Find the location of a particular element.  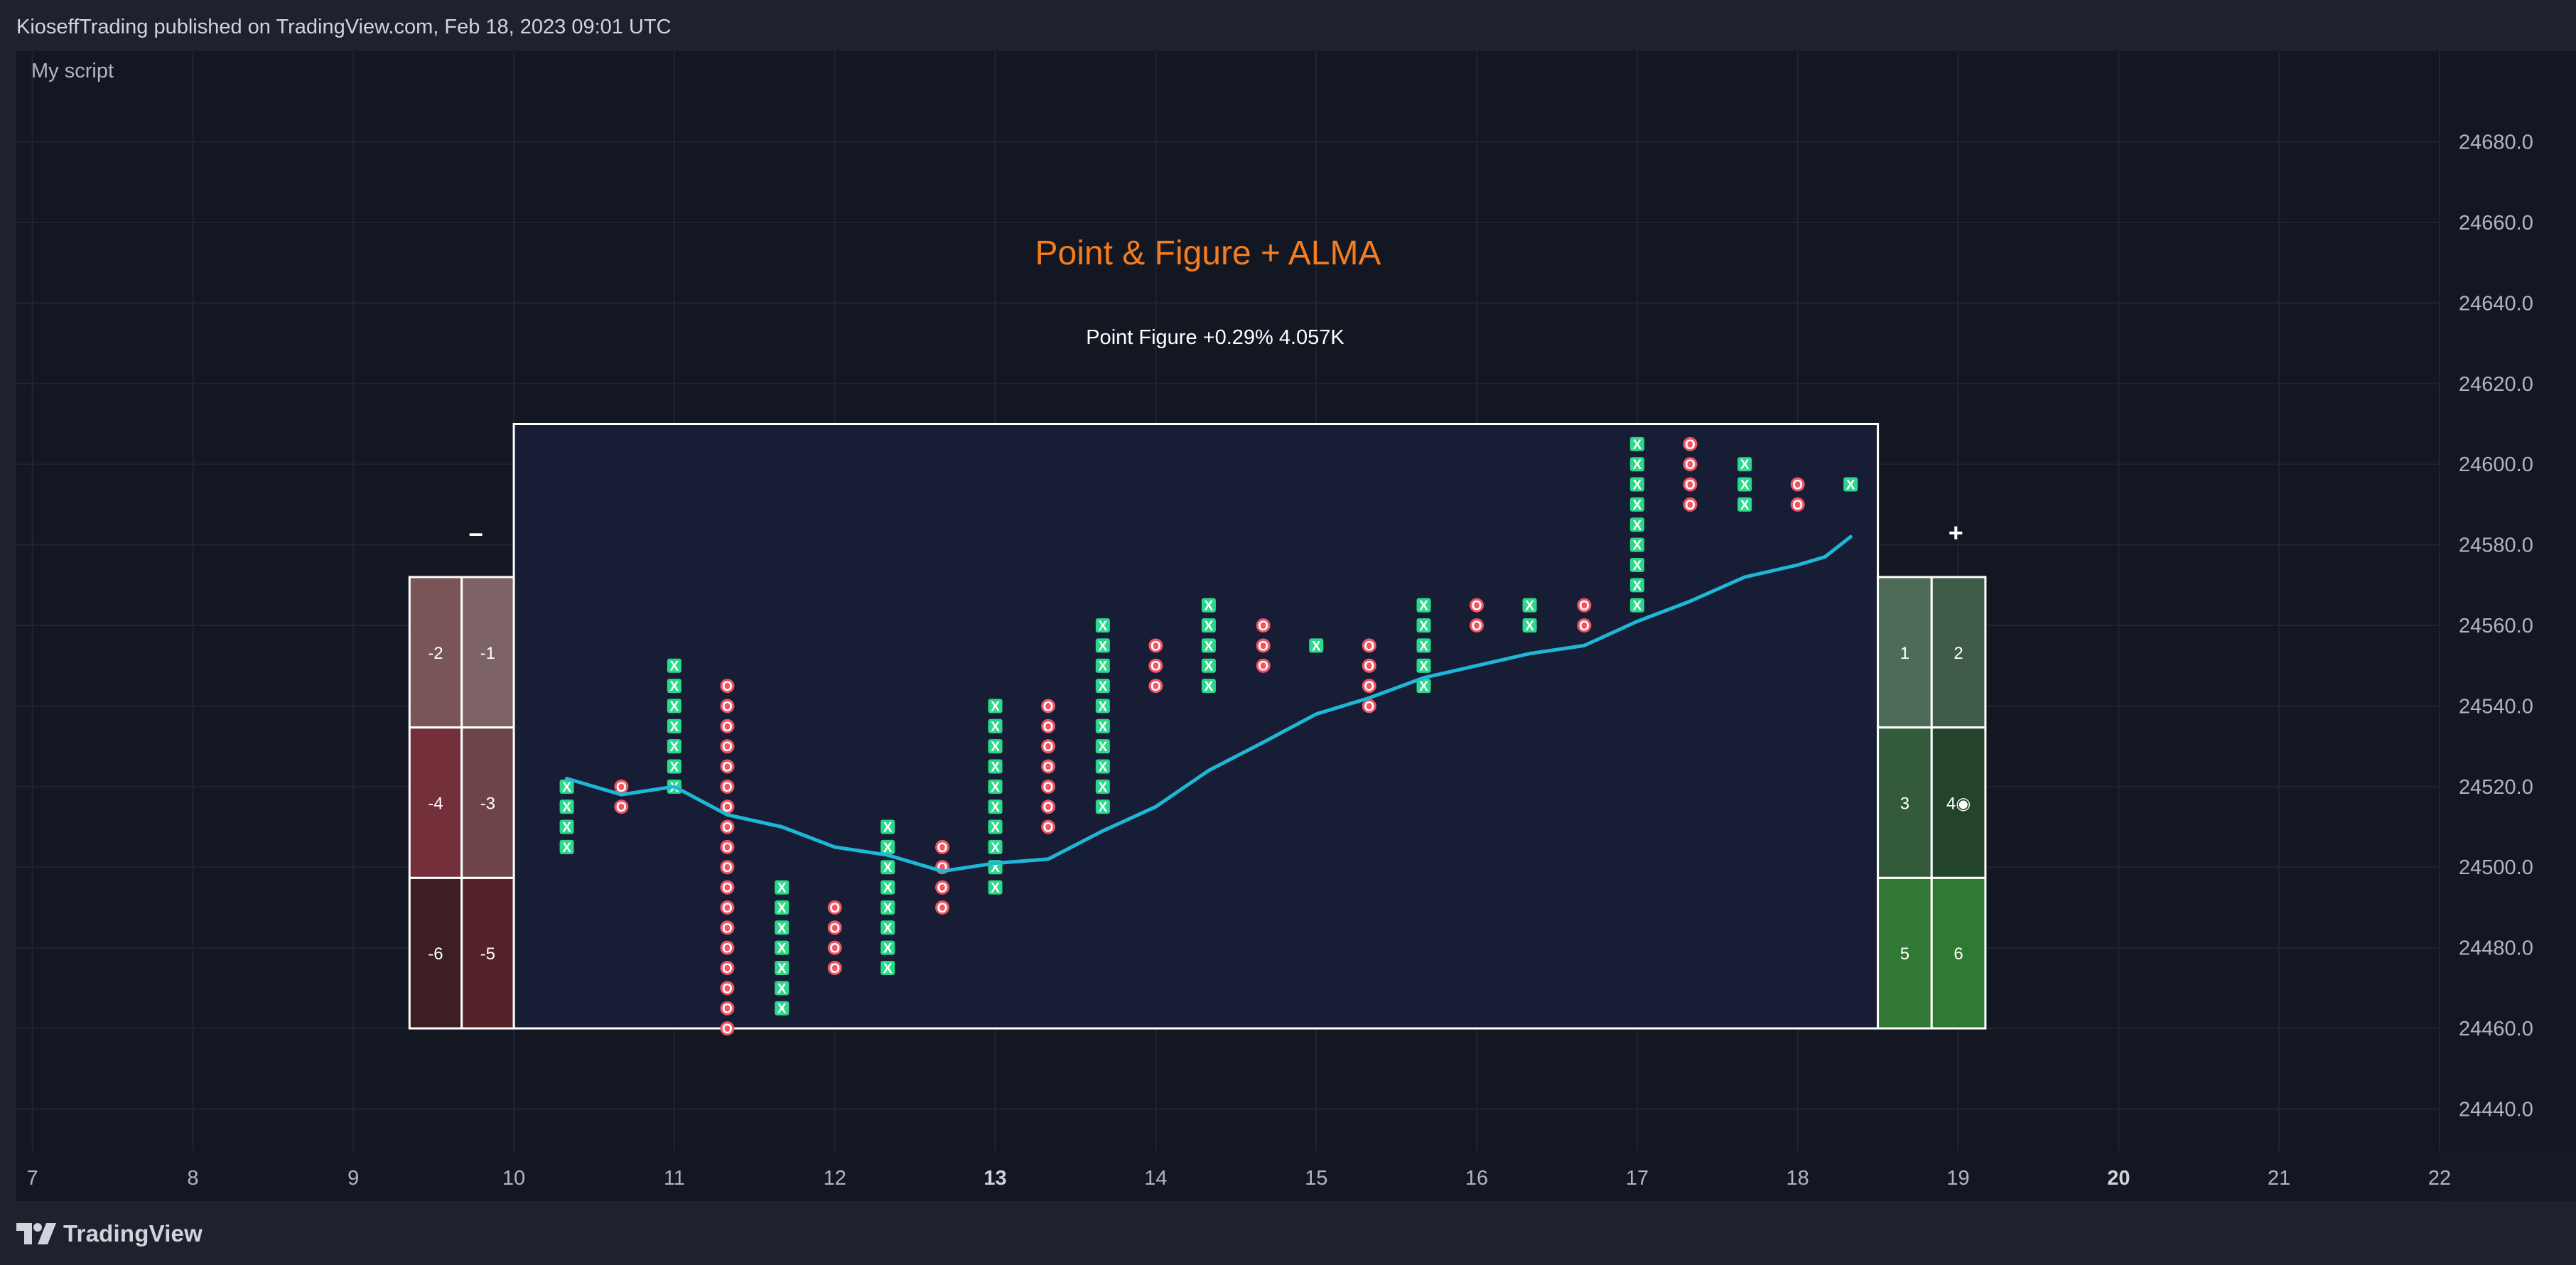

tradingview-logo-text: TradingView is located at coordinates (133, 1233).